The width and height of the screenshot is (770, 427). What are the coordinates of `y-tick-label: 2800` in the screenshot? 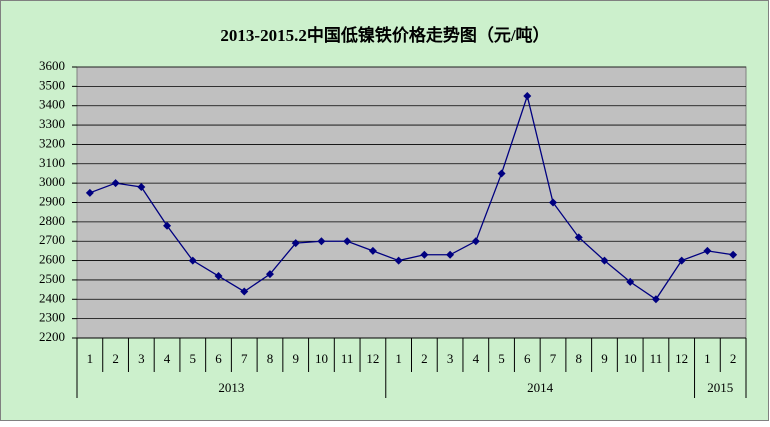 It's located at (52, 220).